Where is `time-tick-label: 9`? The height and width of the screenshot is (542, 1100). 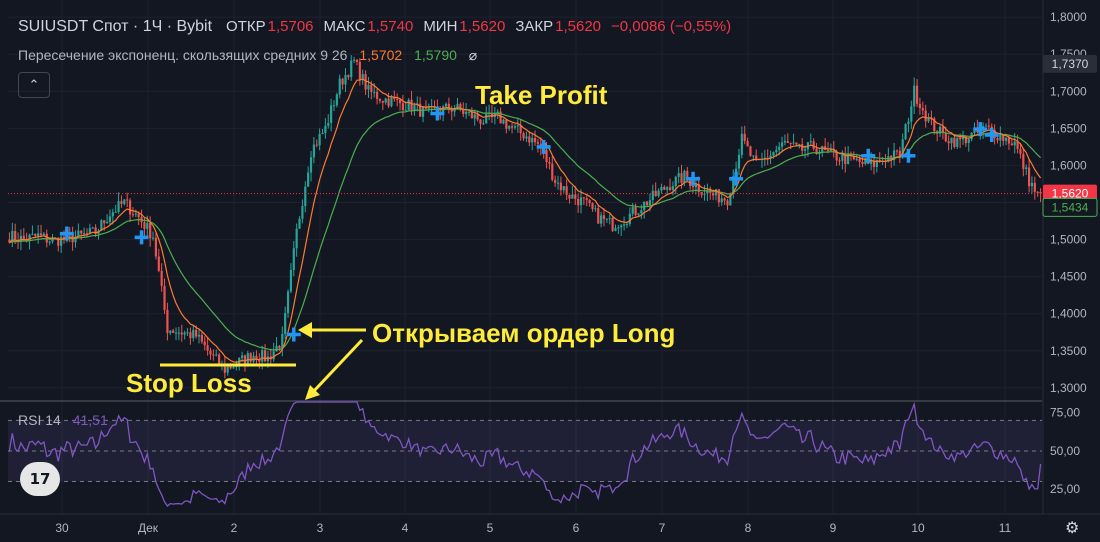 time-tick-label: 9 is located at coordinates (833, 528).